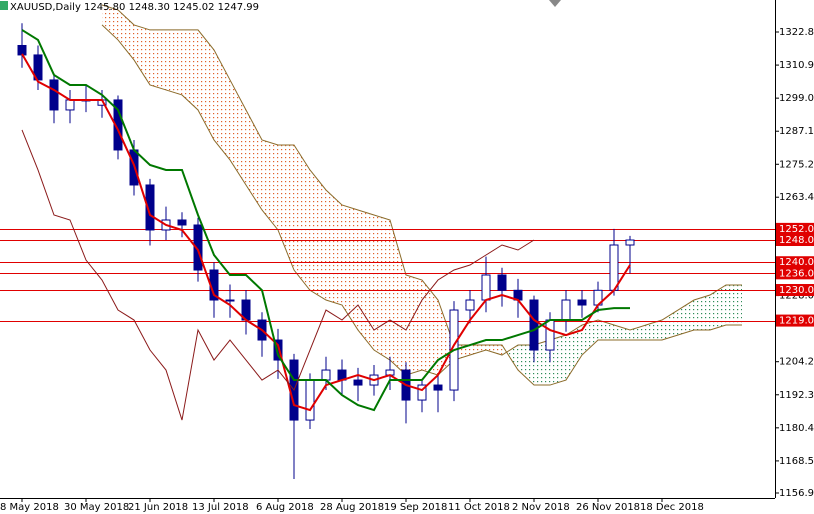 This screenshot has height=514, width=814. What do you see at coordinates (672, 507) in the screenshot?
I see `x-tick-label: 18 Dec 2018` at bounding box center [672, 507].